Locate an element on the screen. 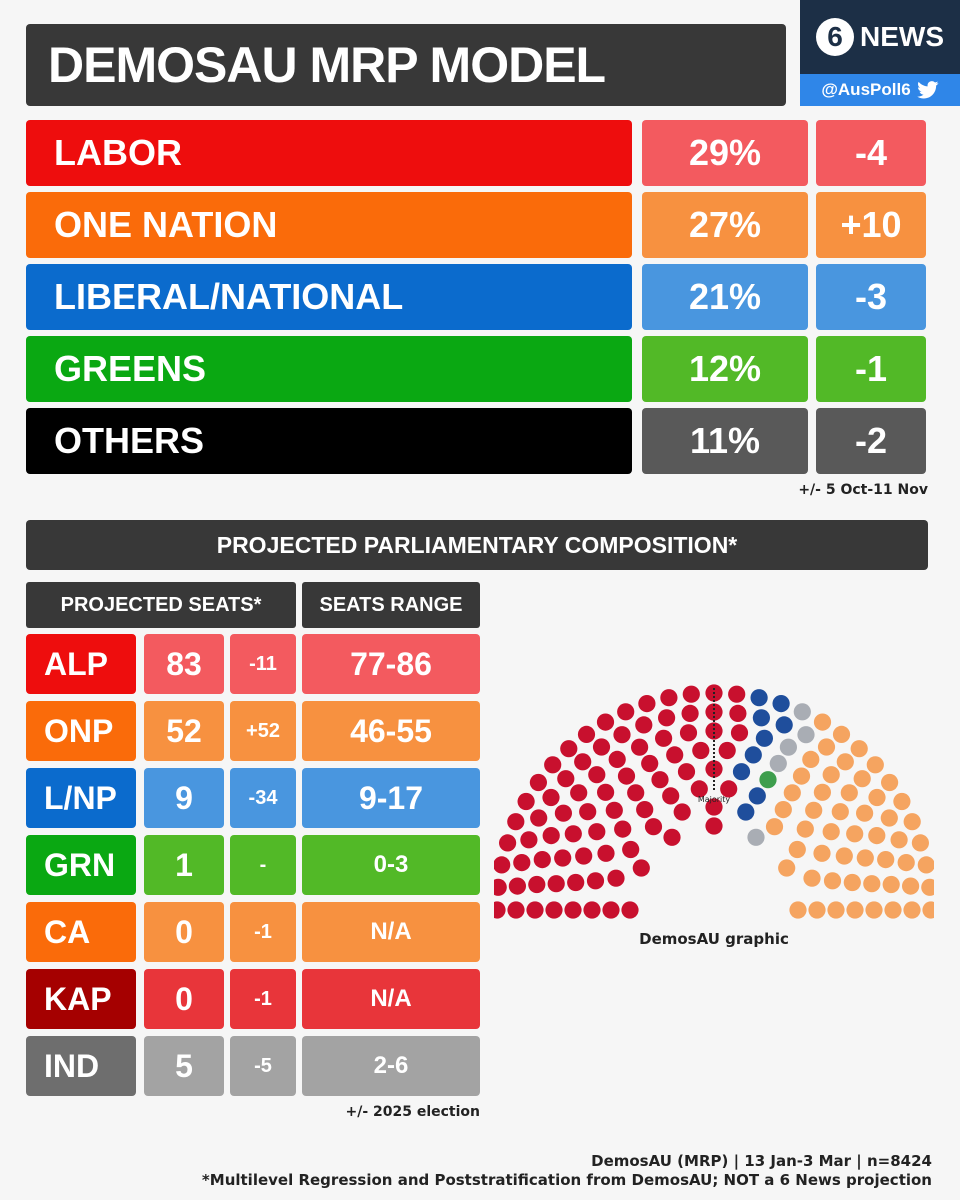 Image resolution: width=960 pixels, height=1200 pixels. vote-percentage: 27% is located at coordinates (725, 225).